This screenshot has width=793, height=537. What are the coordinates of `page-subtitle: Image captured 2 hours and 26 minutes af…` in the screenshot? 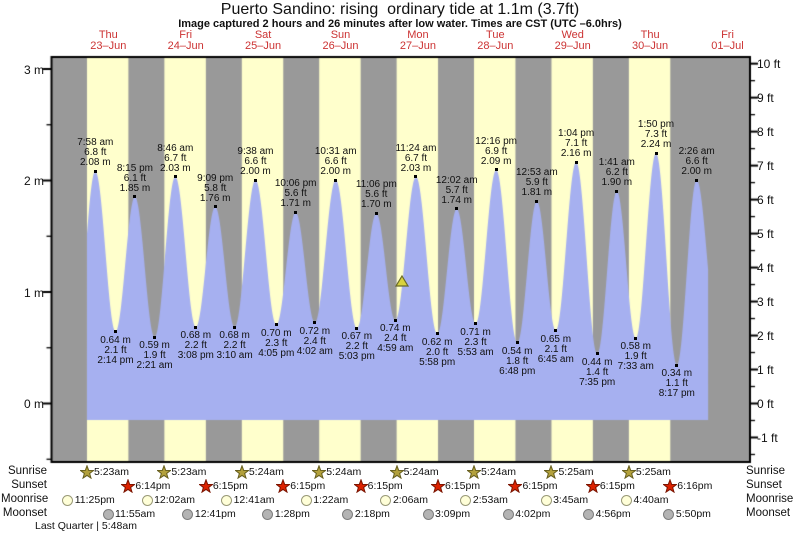 It's located at (400, 24).